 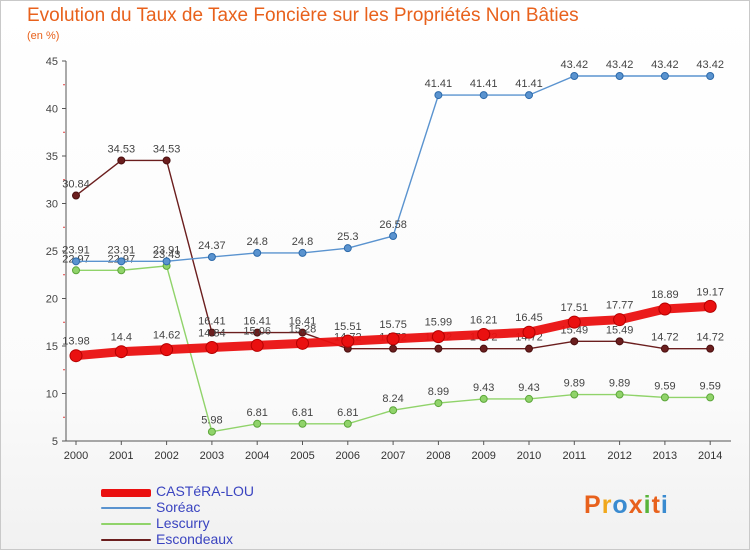 What do you see at coordinates (438, 456) in the screenshot?
I see `x-tick-label: 2008` at bounding box center [438, 456].